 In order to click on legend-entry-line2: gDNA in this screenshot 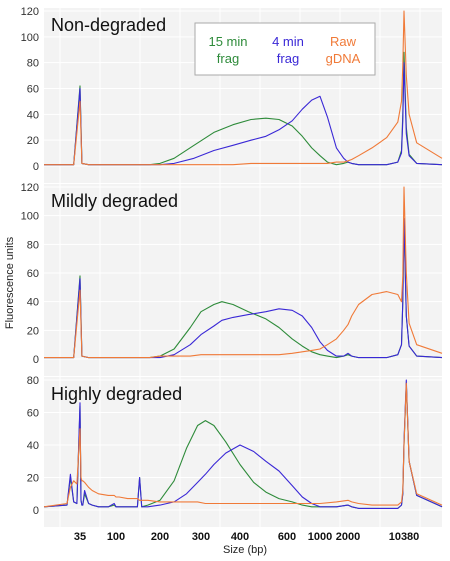, I will do `click(343, 58)`.